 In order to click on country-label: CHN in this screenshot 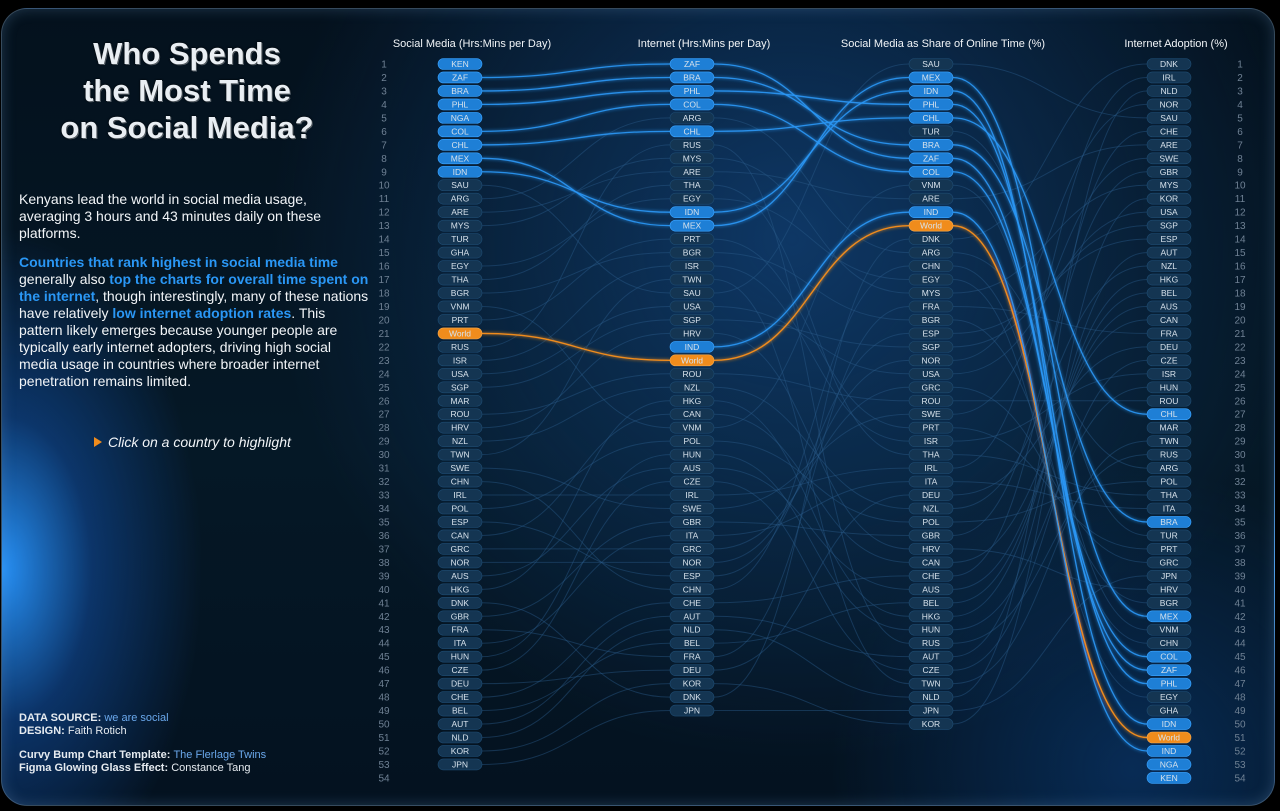, I will do `click(1169, 643)`.